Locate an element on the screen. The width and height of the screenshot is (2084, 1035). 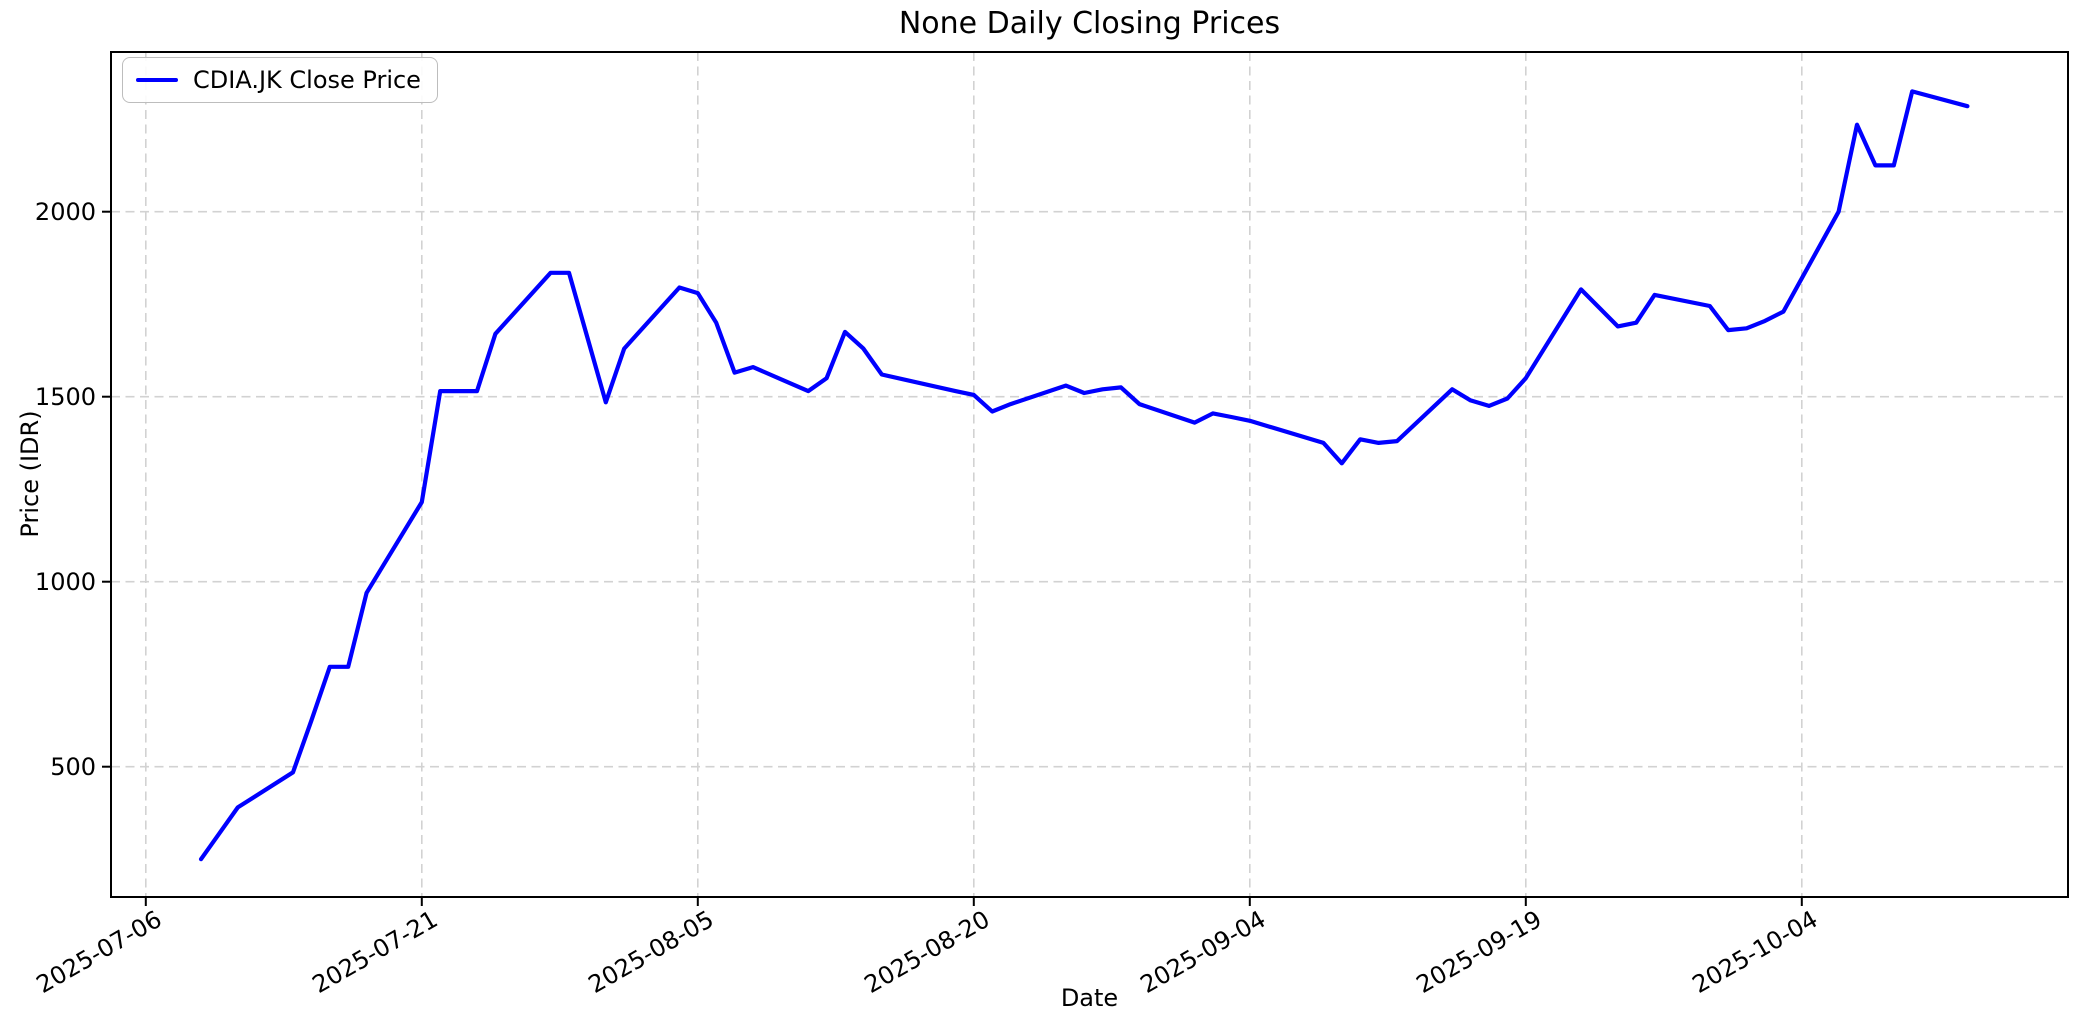
legend-line-sample-icon is located at coordinates (157, 80).